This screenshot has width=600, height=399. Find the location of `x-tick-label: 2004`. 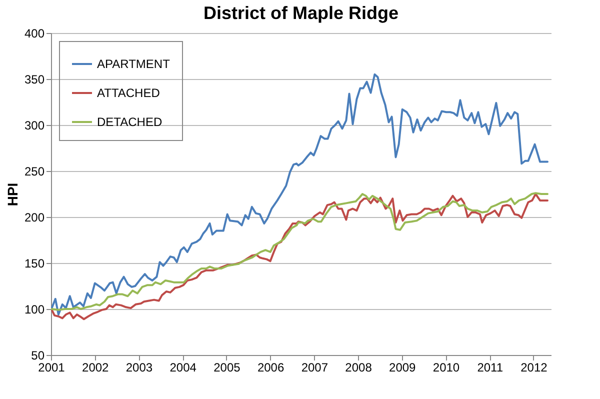

x-tick-label: 2004 is located at coordinates (183, 367).